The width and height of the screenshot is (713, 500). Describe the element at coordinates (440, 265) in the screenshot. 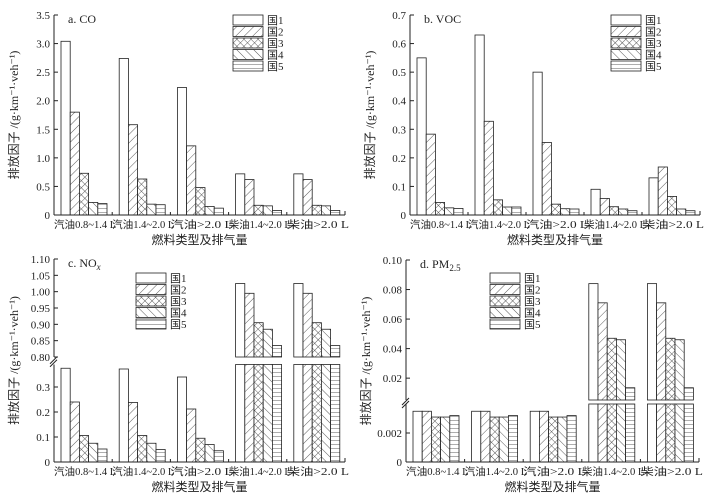

I see `panel-title: d. PM2.5` at that location.